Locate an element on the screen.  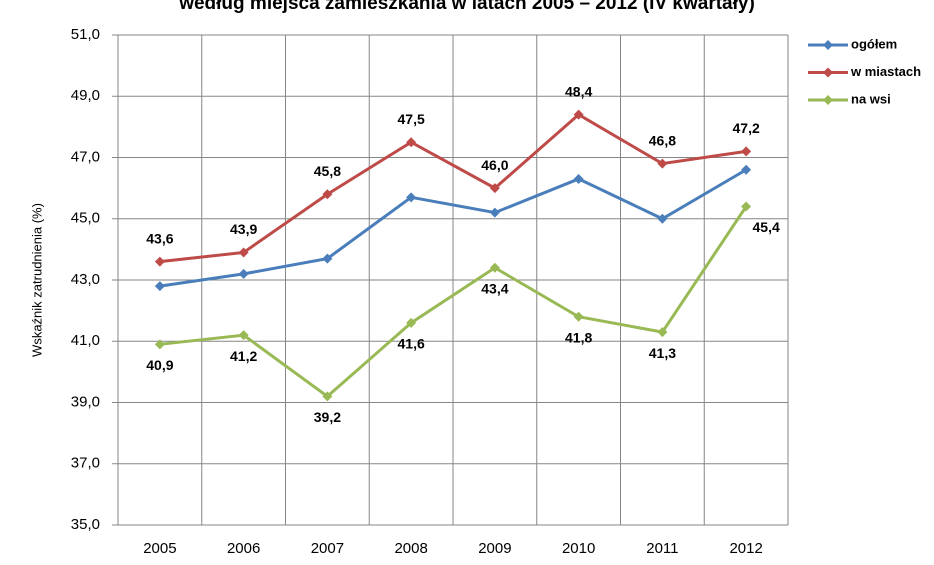
legend-label: ogółem is located at coordinates (874, 43).